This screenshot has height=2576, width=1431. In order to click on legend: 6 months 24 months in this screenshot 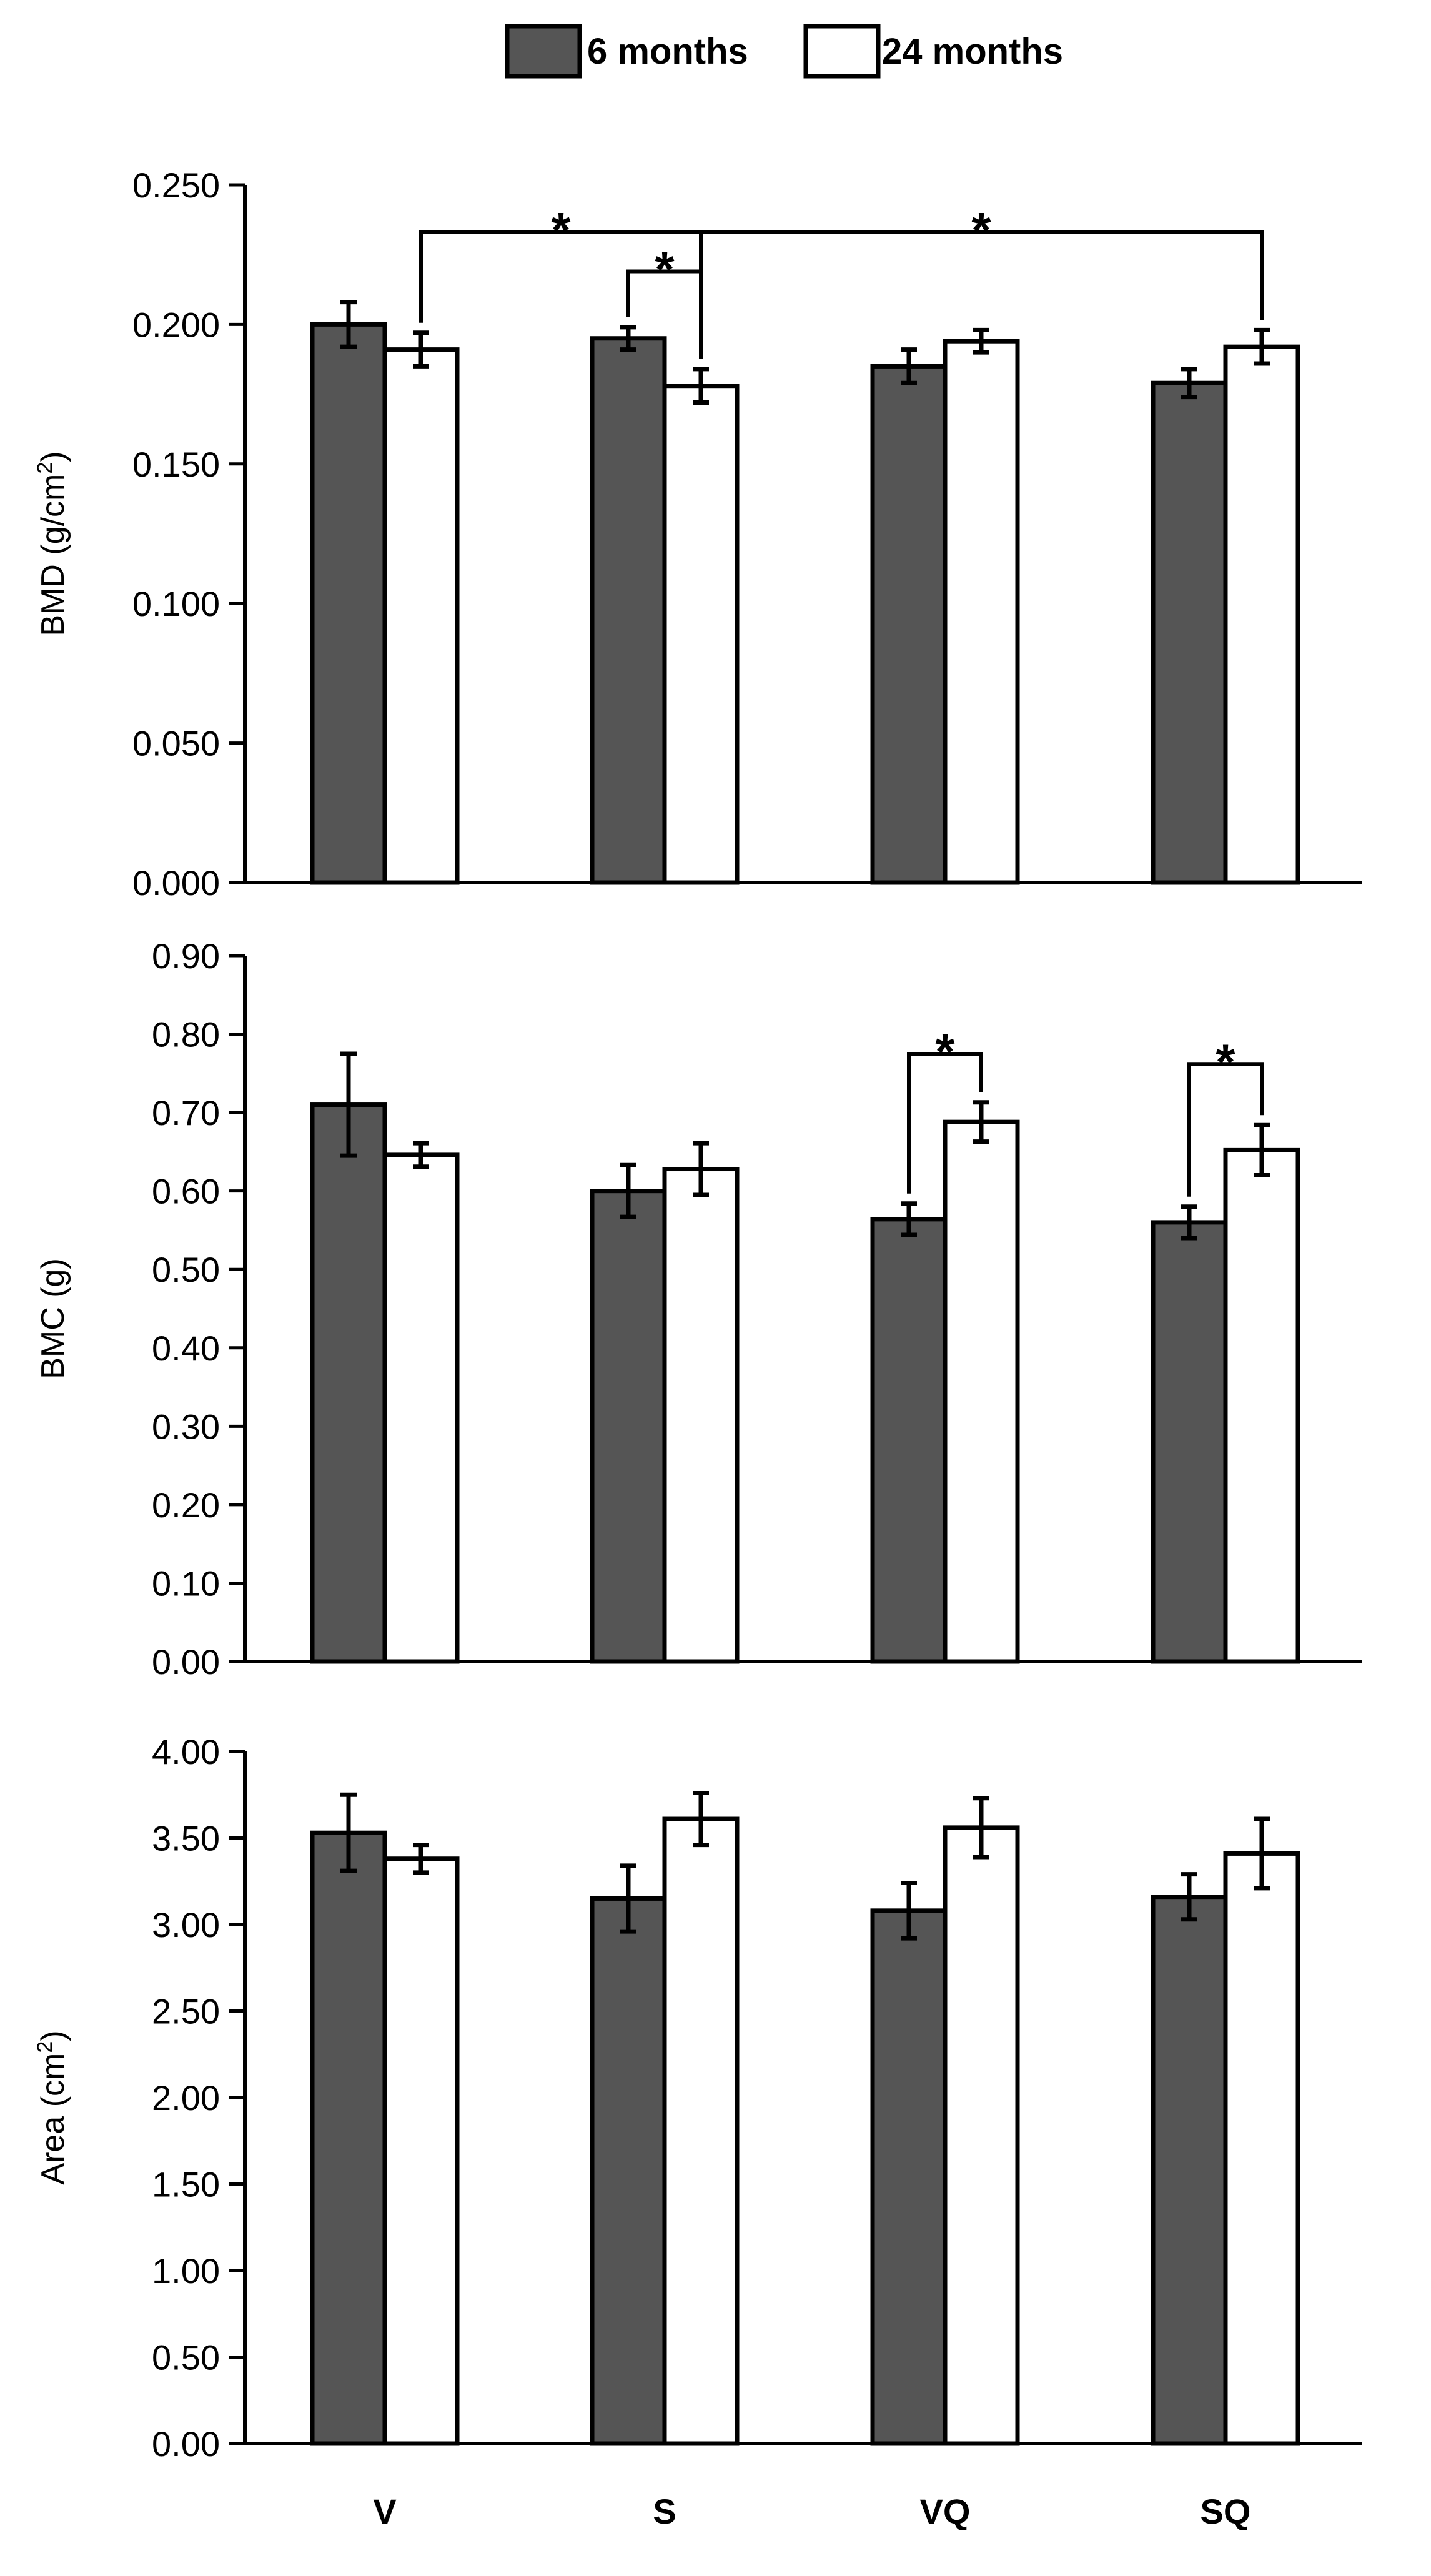, I will do `click(784, 51)`.